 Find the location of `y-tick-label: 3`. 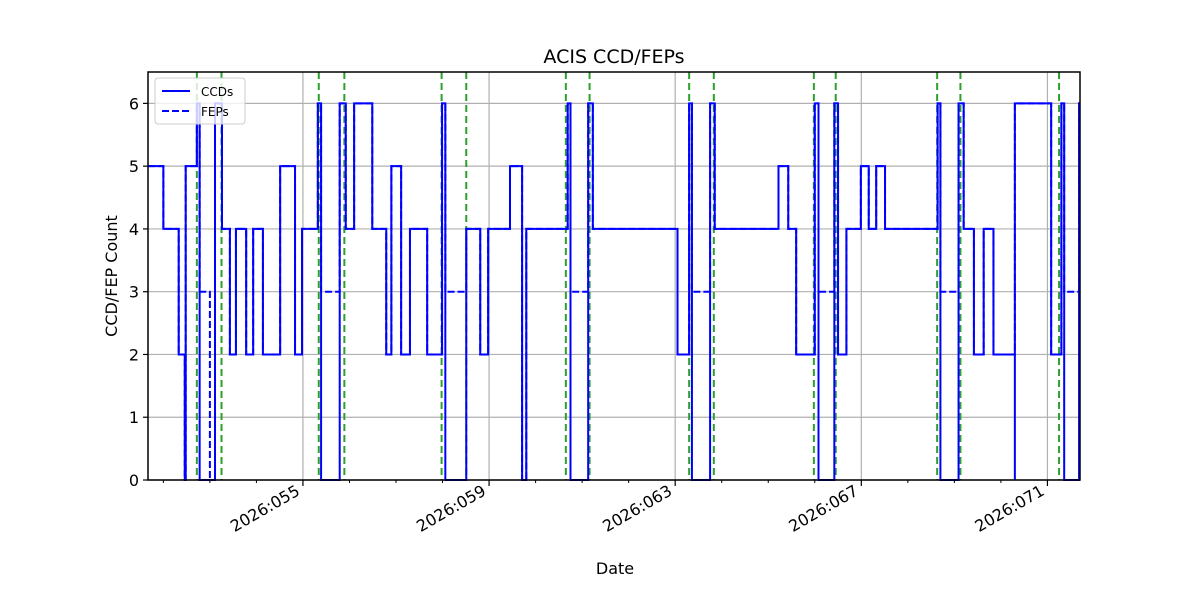

y-tick-label: 3 is located at coordinates (134, 292).